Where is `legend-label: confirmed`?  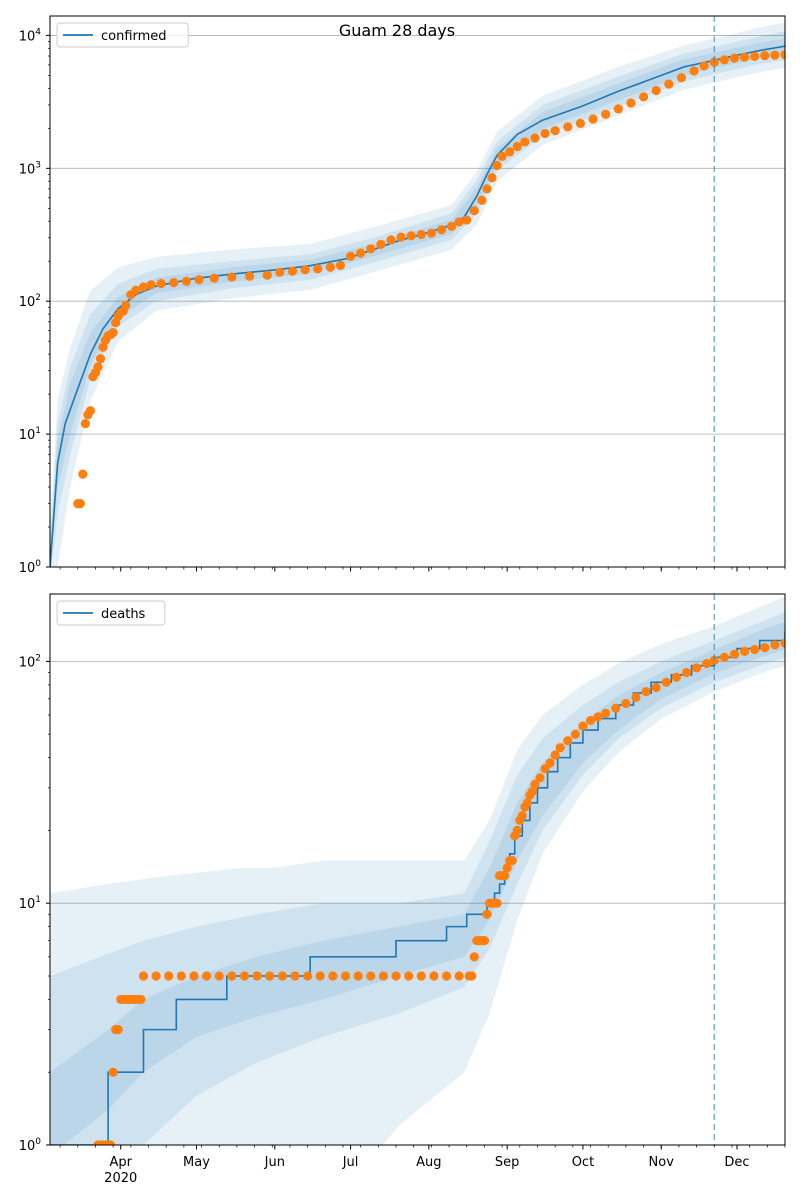 legend-label: confirmed is located at coordinates (134, 36).